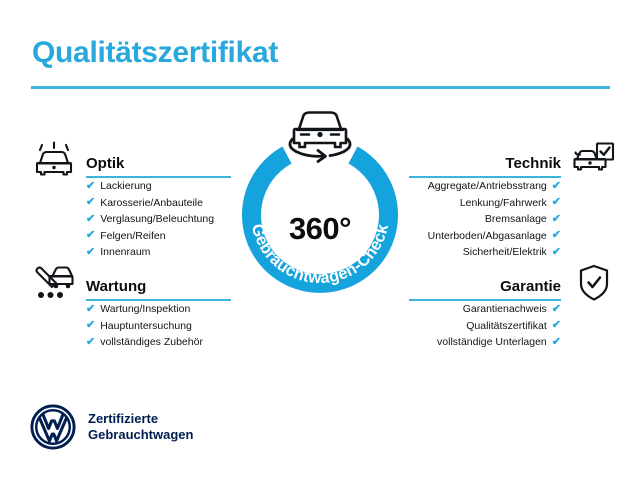 The width and height of the screenshot is (640, 480). What do you see at coordinates (485, 300) in the screenshot?
I see `section-garantie-underline` at bounding box center [485, 300].